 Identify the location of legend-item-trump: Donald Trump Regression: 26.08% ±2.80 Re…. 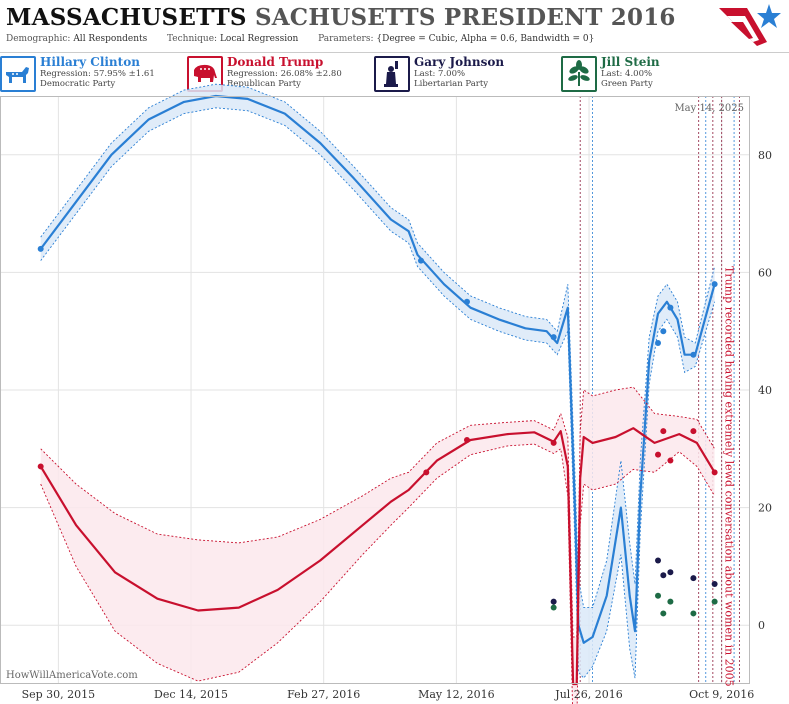
(279, 73).